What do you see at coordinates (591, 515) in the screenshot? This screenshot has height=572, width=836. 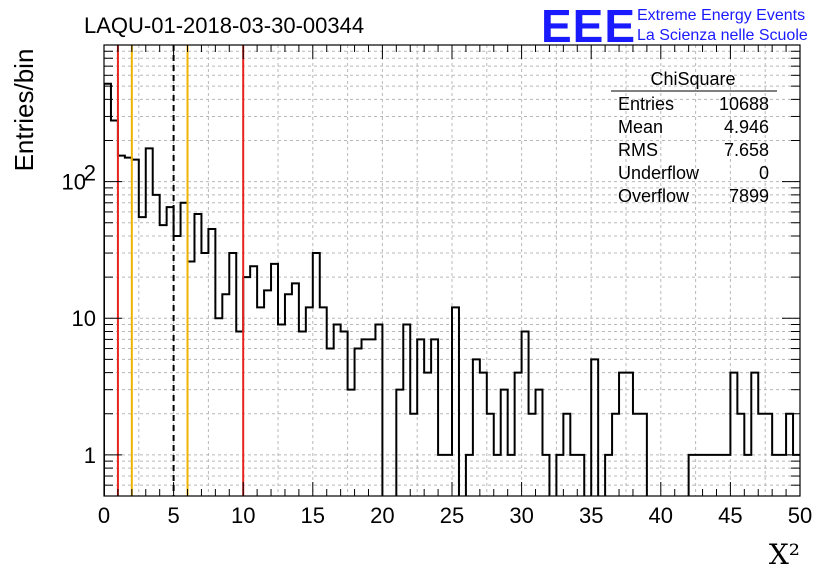 I see `x-tick-label: 35` at bounding box center [591, 515].